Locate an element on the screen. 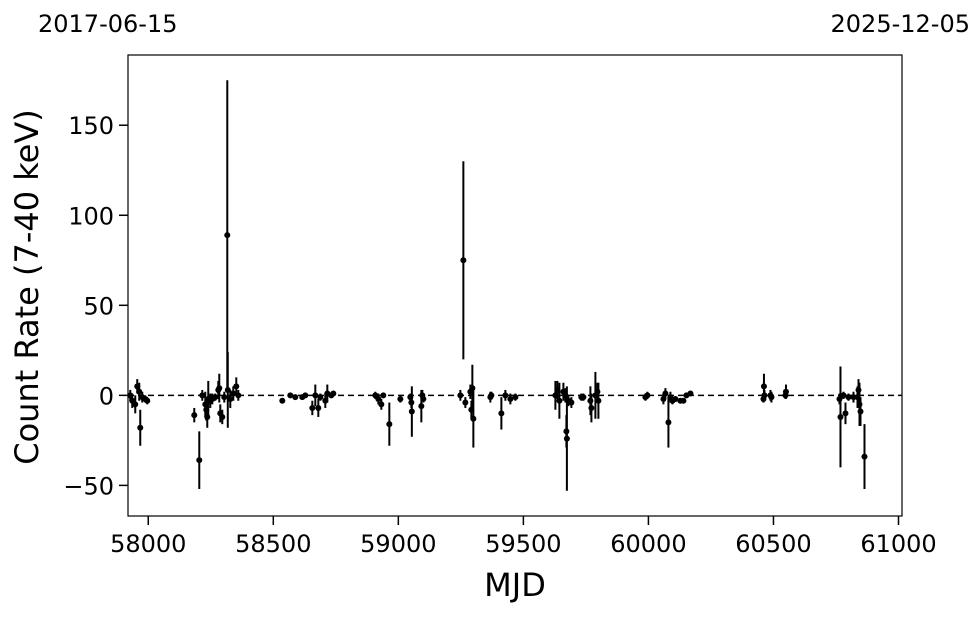  y-tick-label: 150 is located at coordinates (91, 126).